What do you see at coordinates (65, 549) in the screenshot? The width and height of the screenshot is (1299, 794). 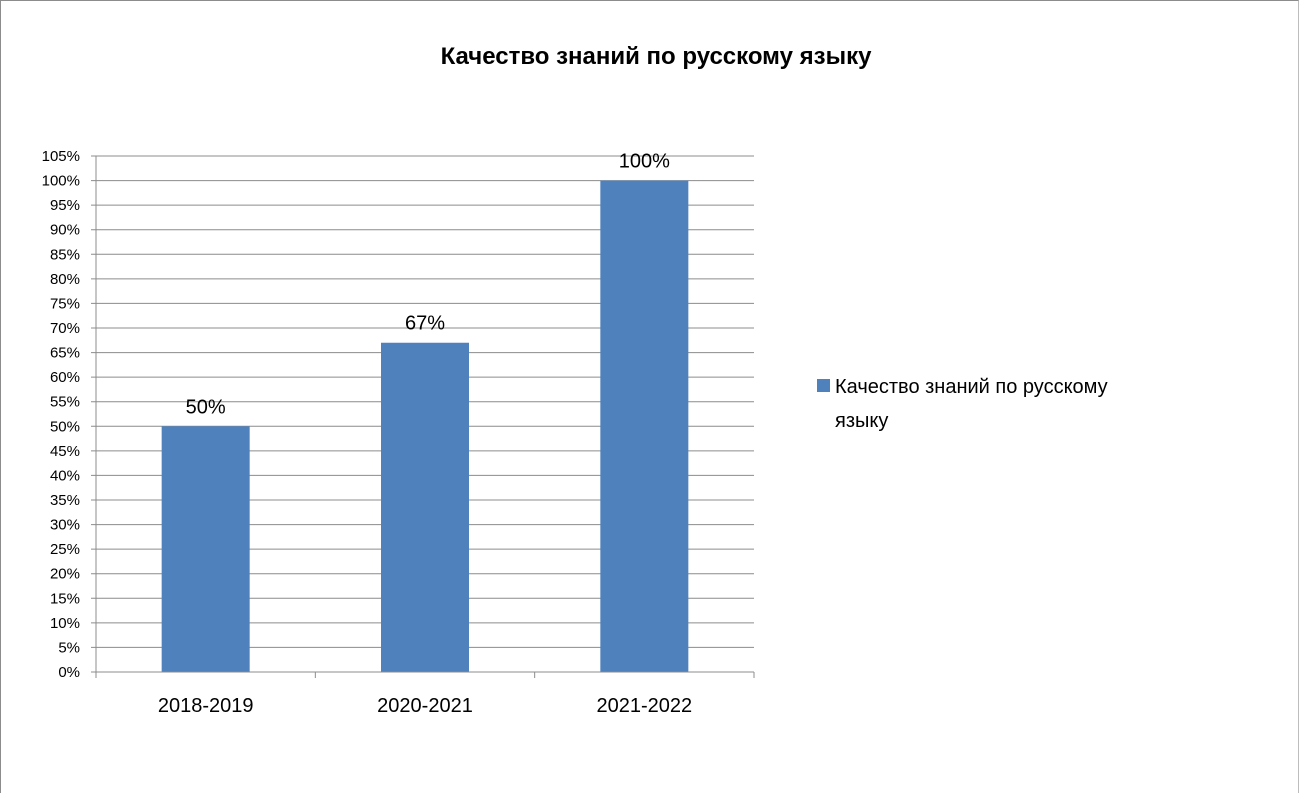 I see `y-tick-label: 25%` at bounding box center [65, 549].